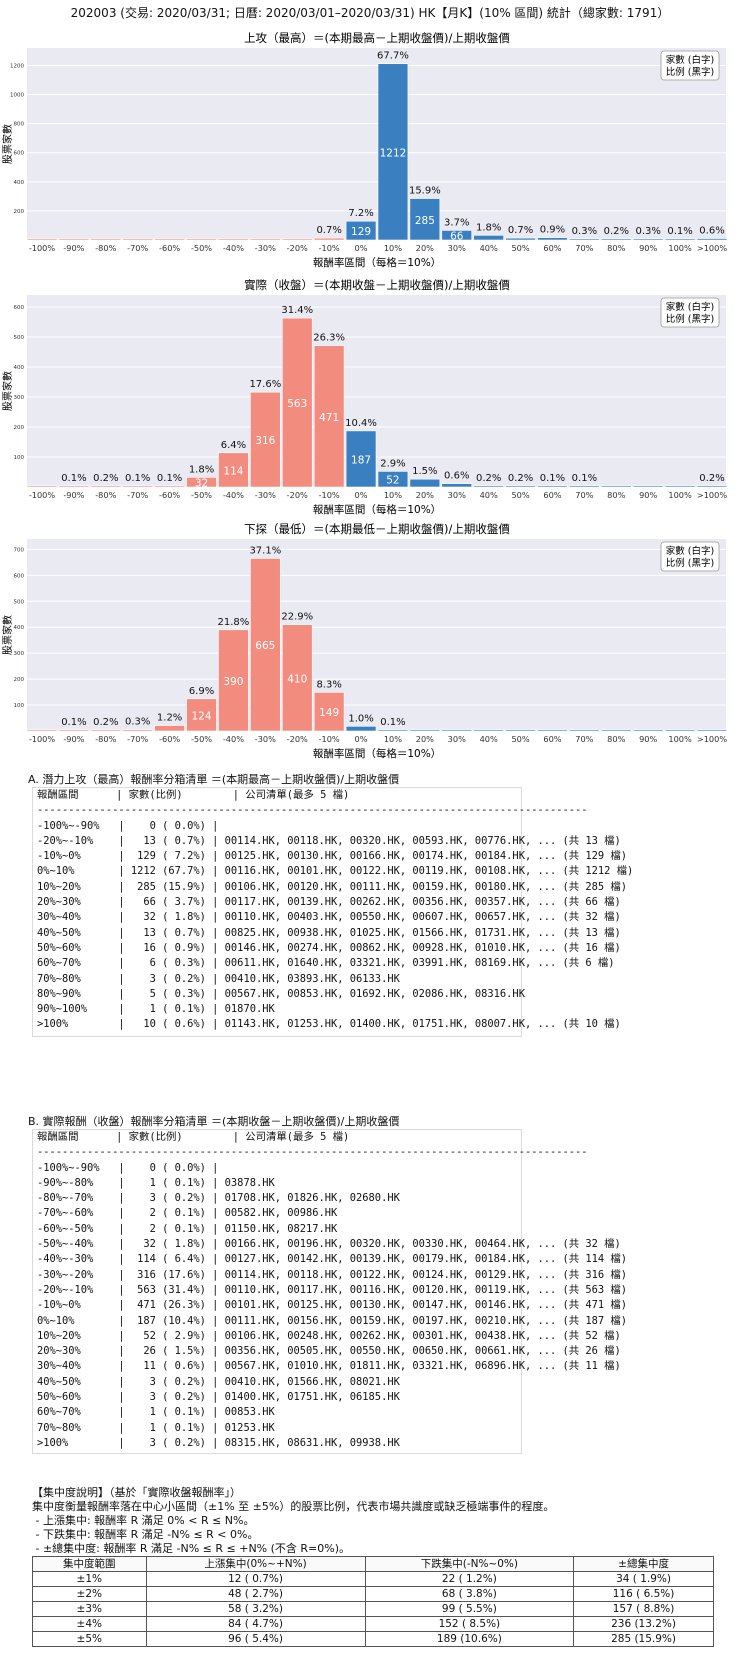 The width and height of the screenshot is (740, 1660). Describe the element at coordinates (145, 1534) in the screenshot. I see `concentration-line: - 下跌集中: 報酬率 R 滿足 -N% ≤ R < 0%。` at that location.